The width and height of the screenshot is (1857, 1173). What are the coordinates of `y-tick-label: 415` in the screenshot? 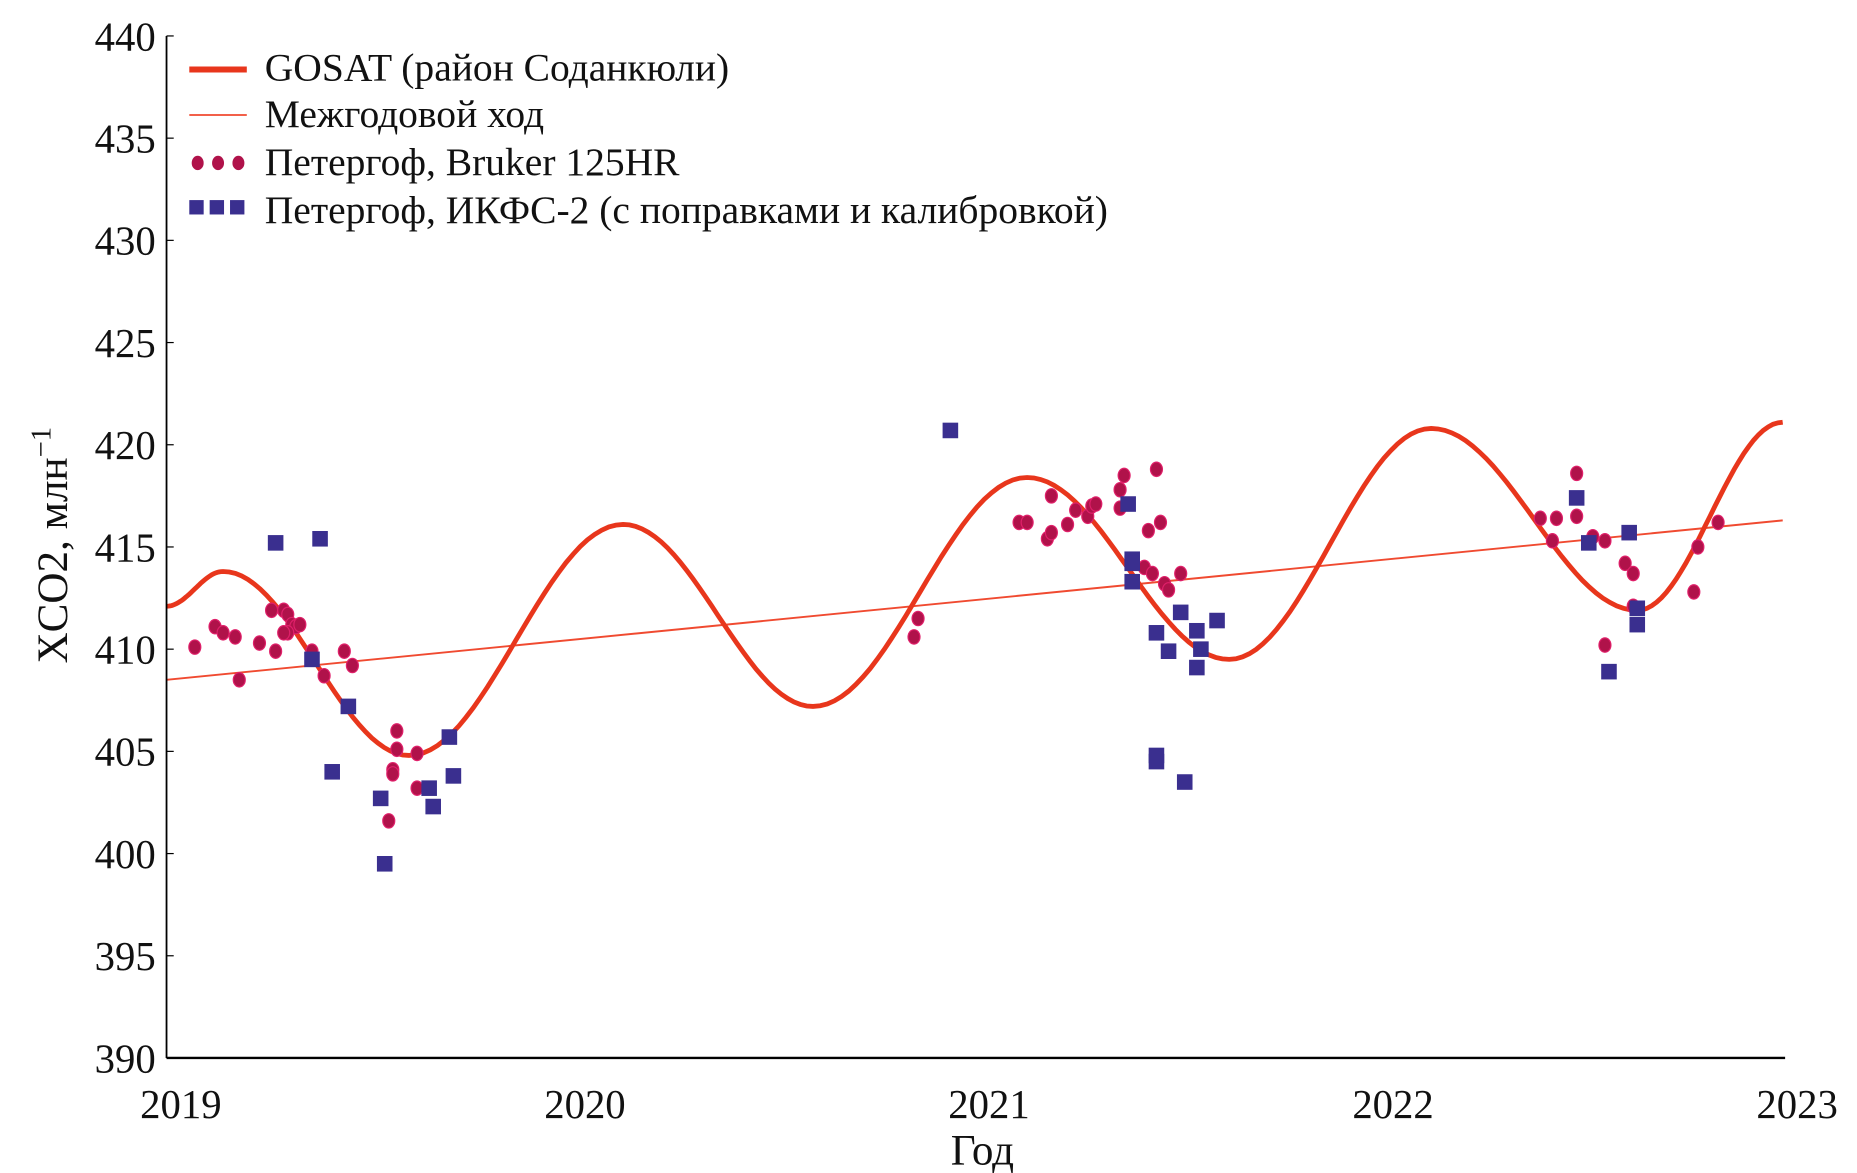 It's located at (125, 547).